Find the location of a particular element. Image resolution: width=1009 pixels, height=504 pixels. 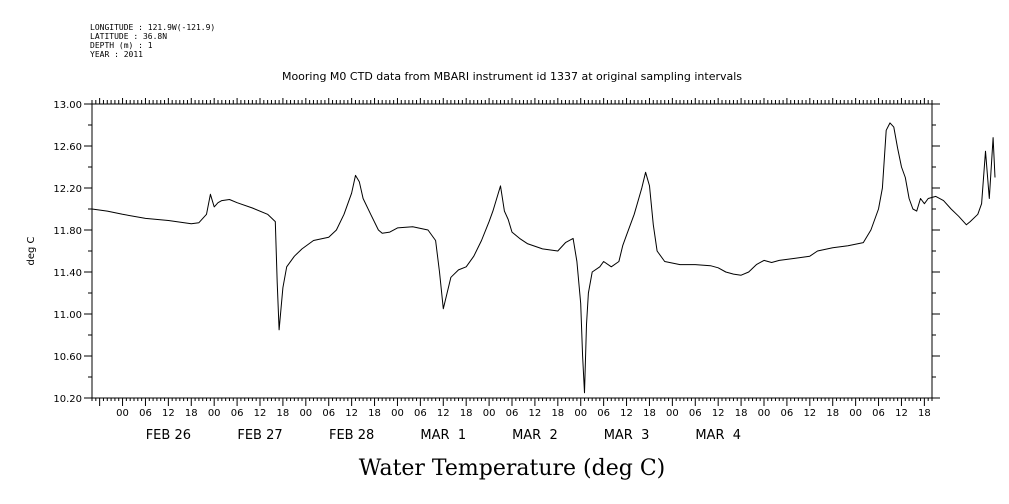

y-tick-label: 11.40 is located at coordinates (67, 273).